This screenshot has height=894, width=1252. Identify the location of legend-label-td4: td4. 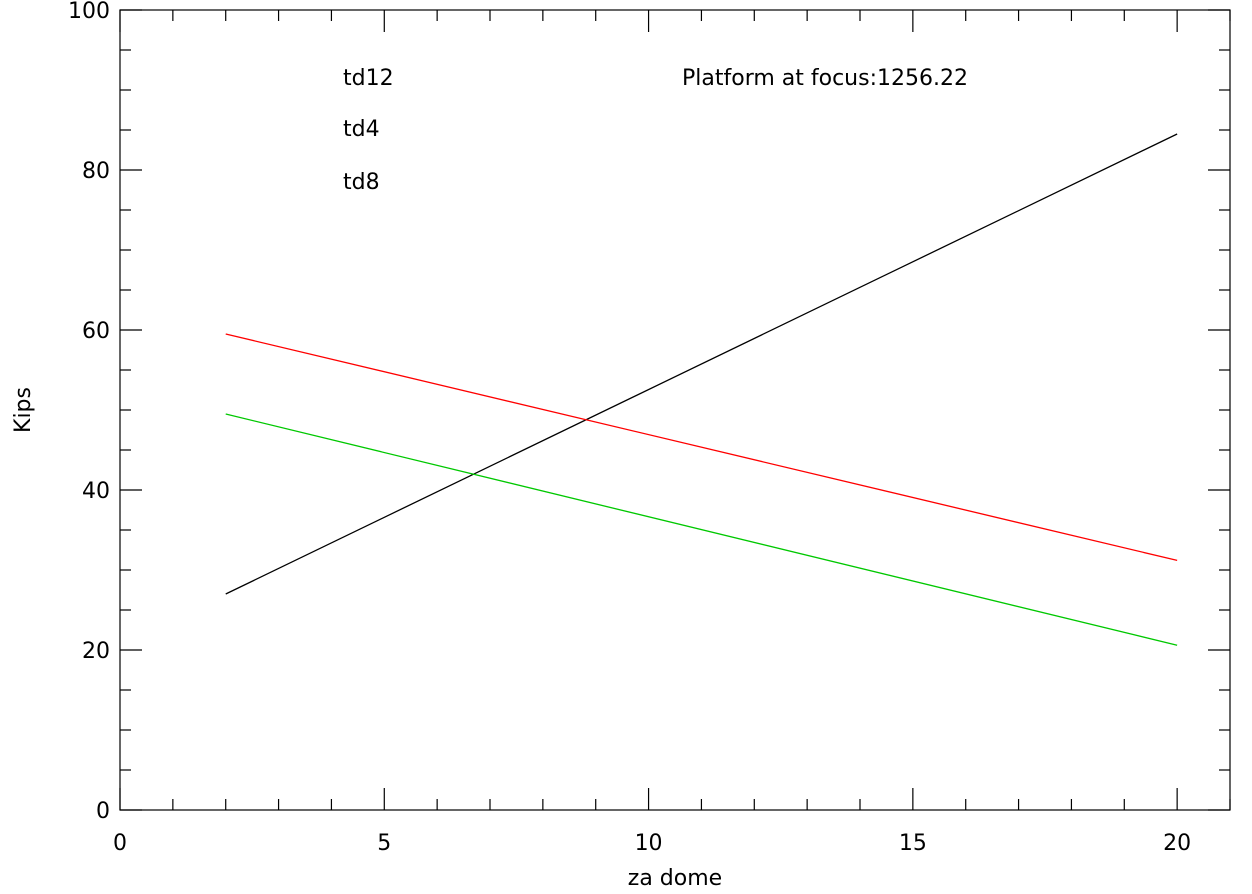
(361, 129).